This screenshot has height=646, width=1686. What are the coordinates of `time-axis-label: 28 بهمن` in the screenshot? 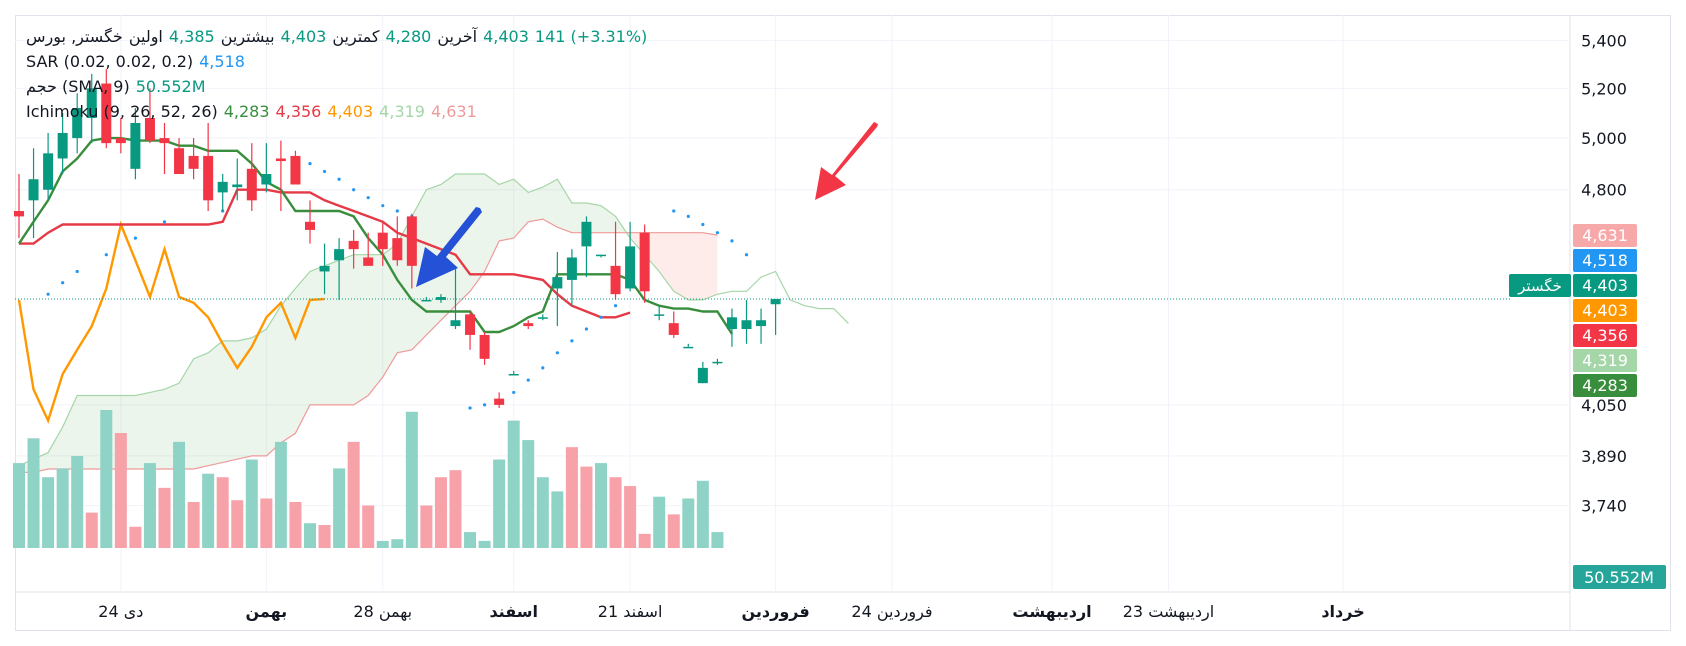 It's located at (382, 612).